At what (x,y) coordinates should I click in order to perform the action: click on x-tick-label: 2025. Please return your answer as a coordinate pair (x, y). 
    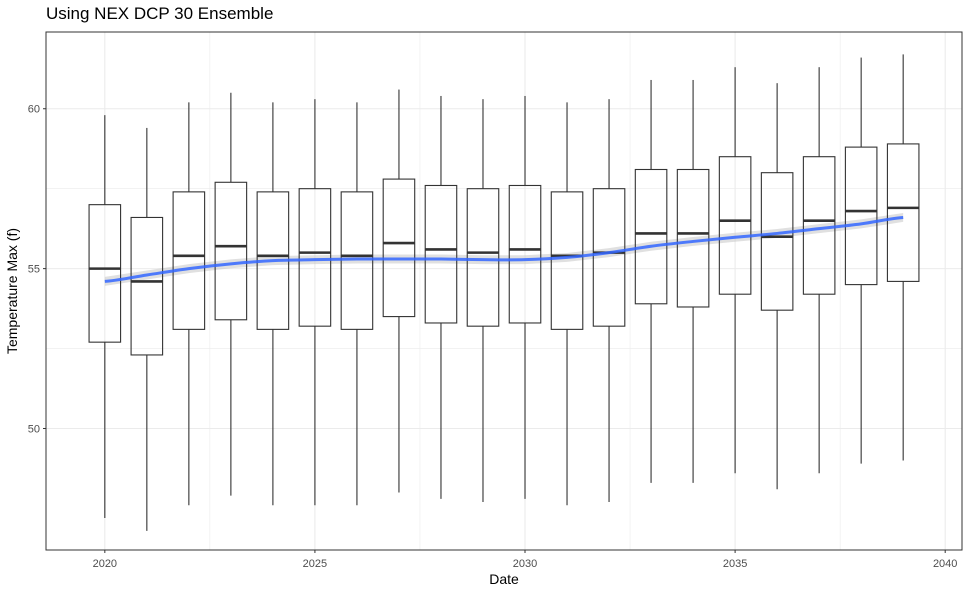
    Looking at the image, I should click on (315, 564).